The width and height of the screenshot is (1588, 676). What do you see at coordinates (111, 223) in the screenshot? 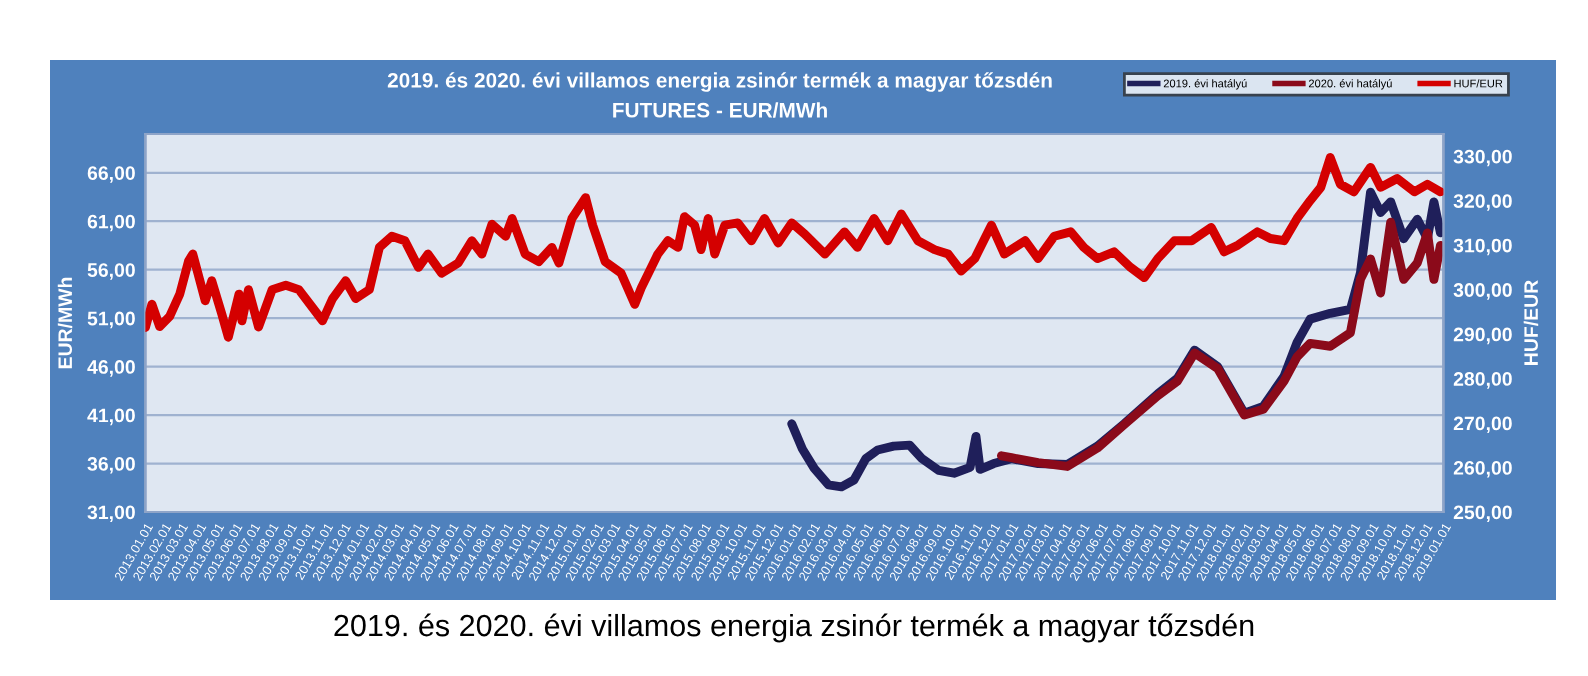
I see `y-tick-label: 61,00` at bounding box center [111, 223].